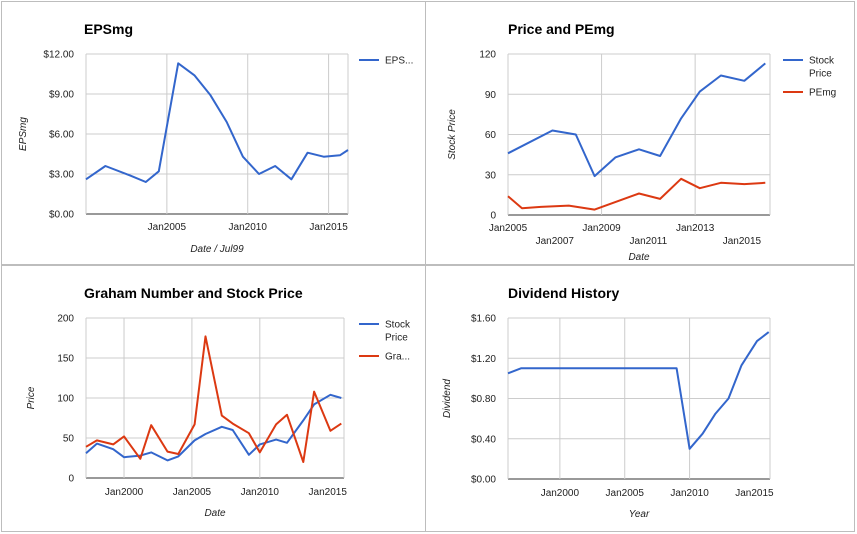 The height and width of the screenshot is (534, 857). Describe the element at coordinates (58, 55) in the screenshot. I see `eps-y-tick-label: $12.00` at that location.